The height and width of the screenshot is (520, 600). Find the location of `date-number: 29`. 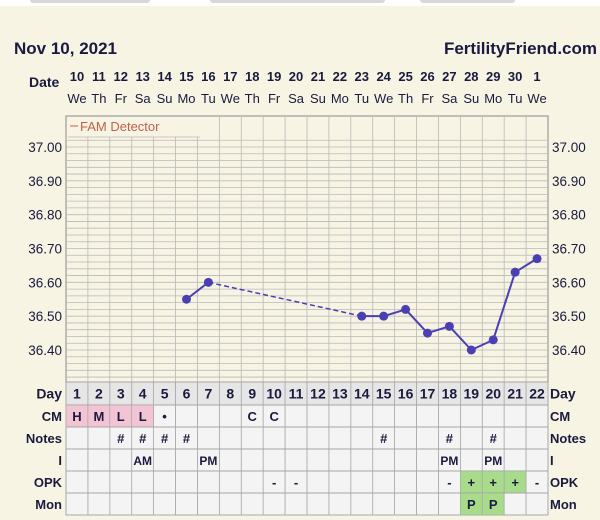

date-number: 29 is located at coordinates (493, 76).